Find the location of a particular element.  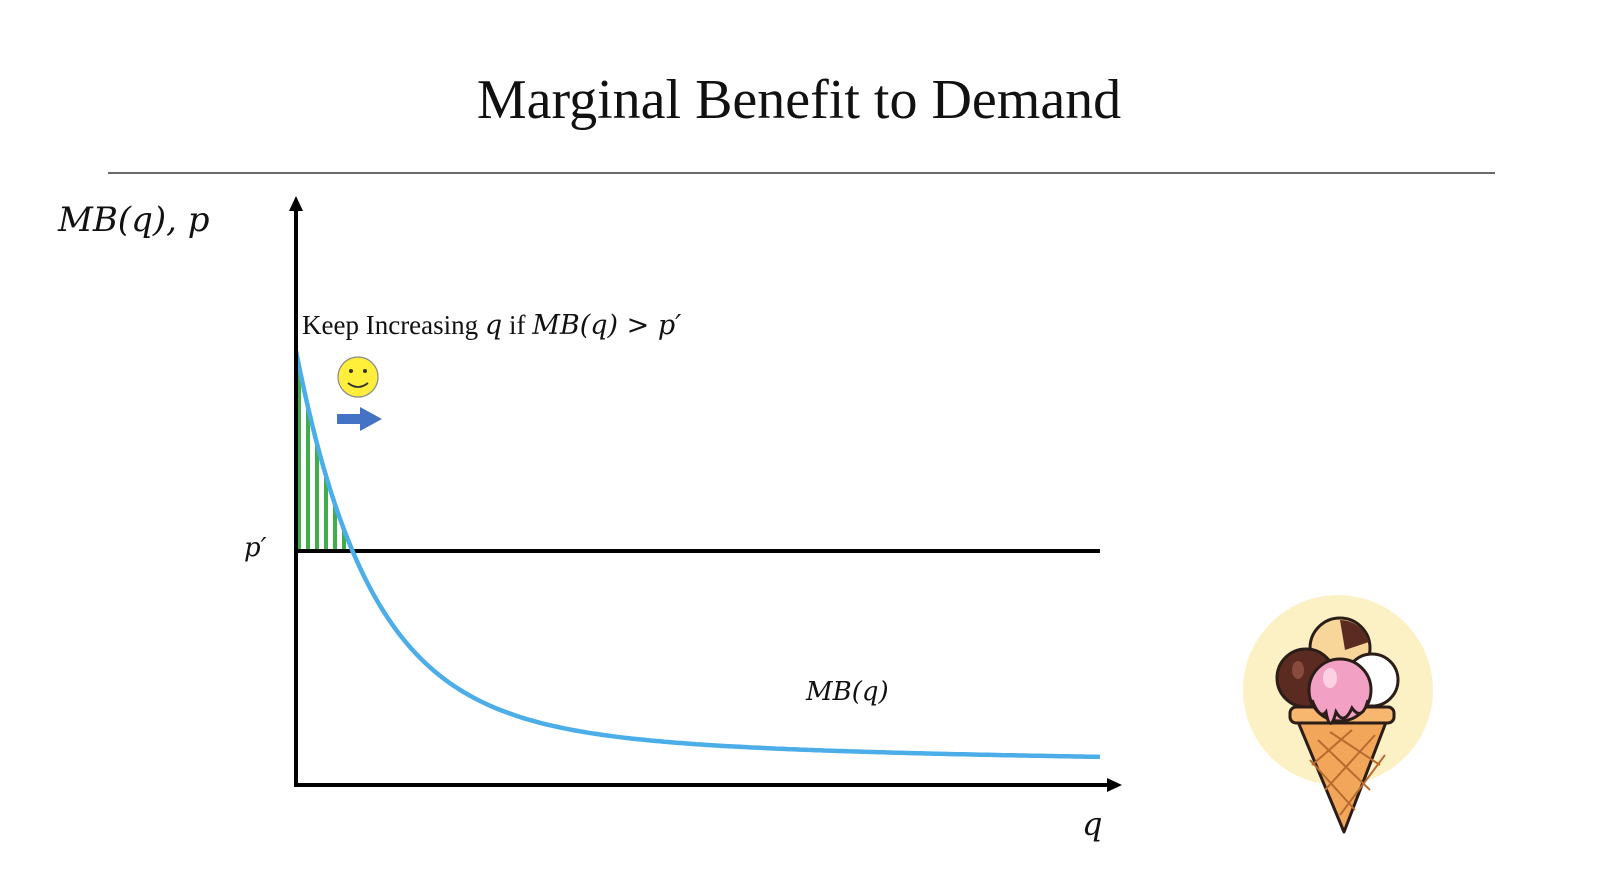

annotation-condition: MB(q) > p′ is located at coordinates (607, 325).